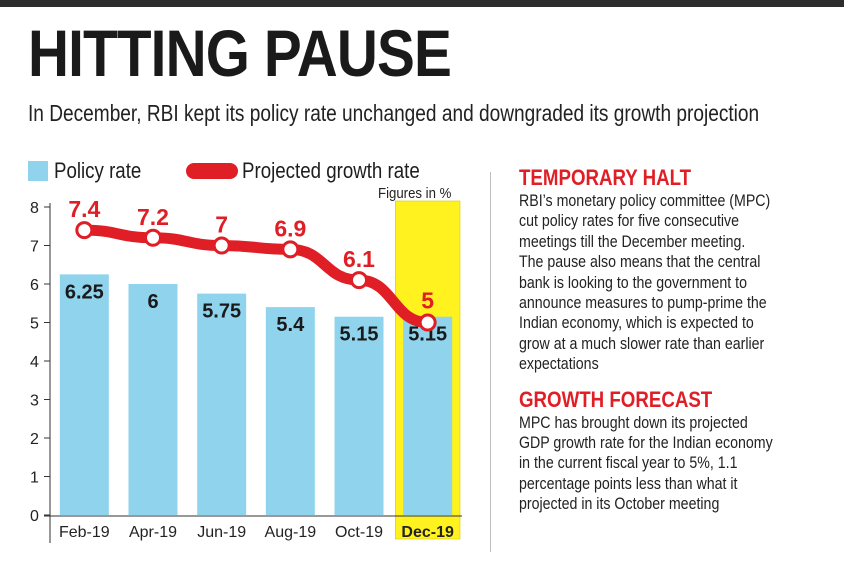 The image size is (844, 568). Describe the element at coordinates (34, 516) in the screenshot. I see `y-tick-label: 0` at that location.